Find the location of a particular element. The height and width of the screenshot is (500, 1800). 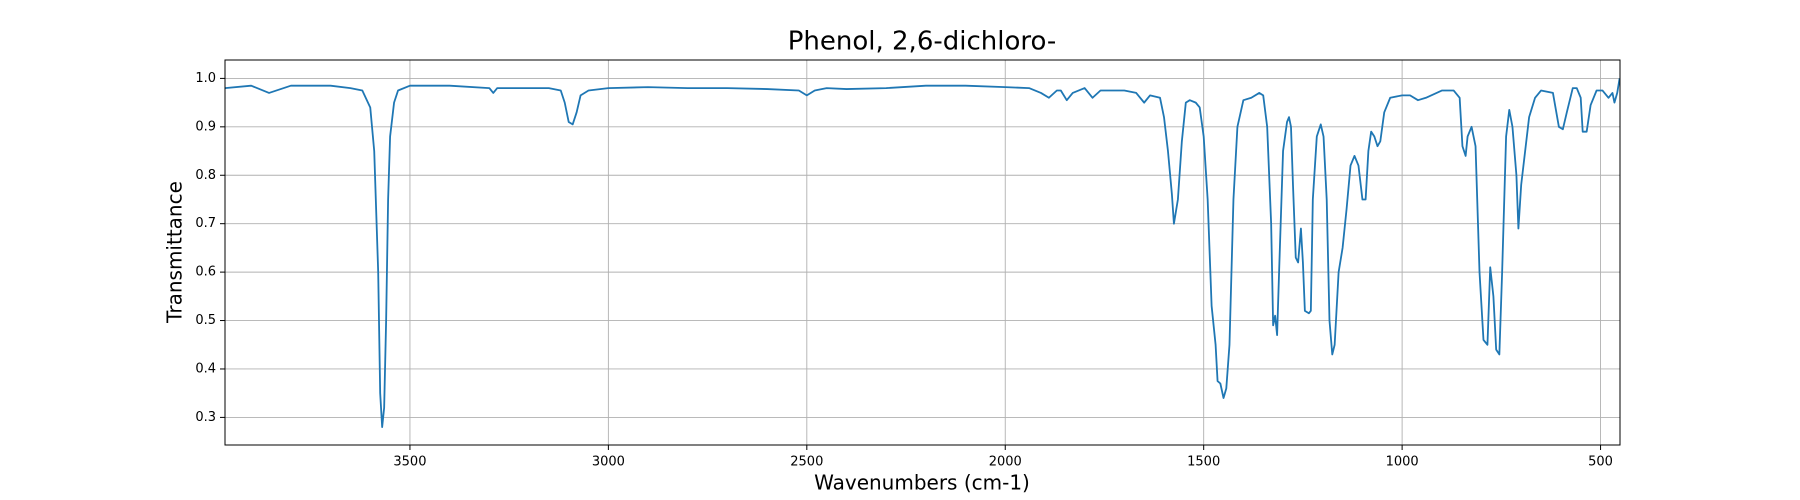

y-tick-label: 0.8 is located at coordinates (205, 175).